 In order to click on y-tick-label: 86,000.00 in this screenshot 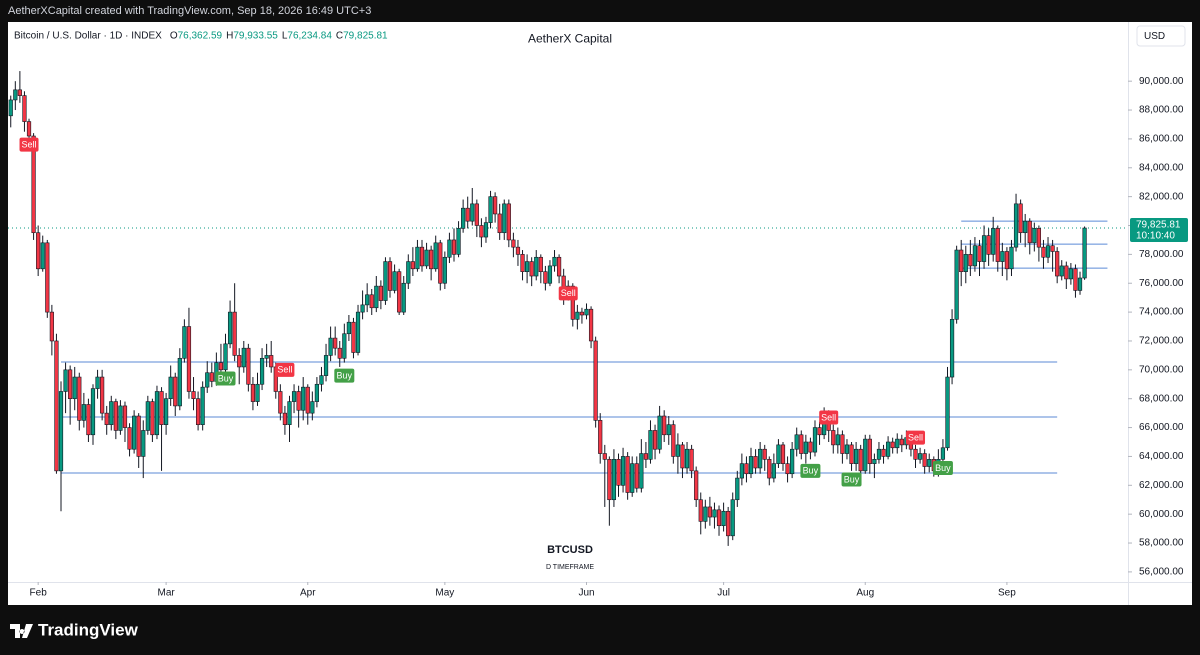, I will do `click(1161, 139)`.